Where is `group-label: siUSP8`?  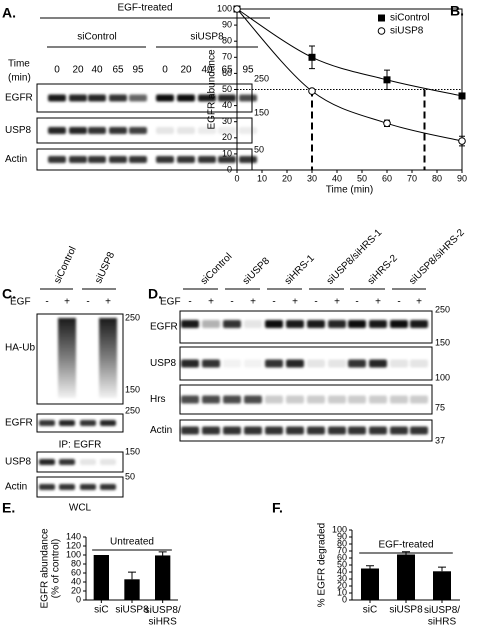 group-label: siUSP8 is located at coordinates (105, 267).